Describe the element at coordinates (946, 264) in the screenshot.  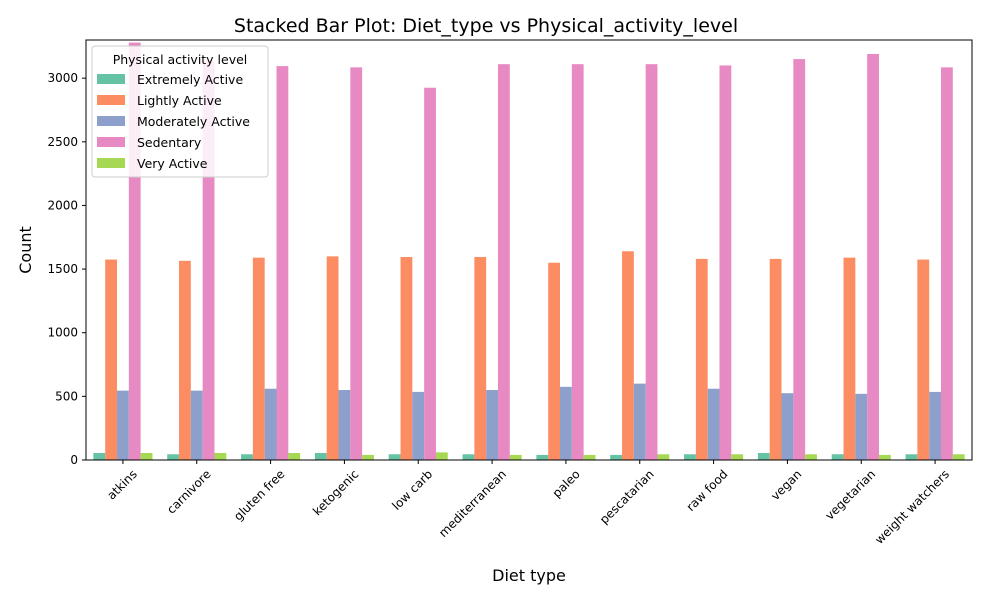
I see `bar-weight-watchers-sedentary` at that location.